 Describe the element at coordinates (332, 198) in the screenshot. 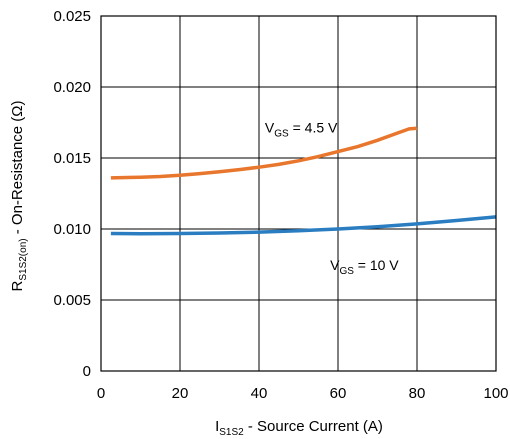

I see `annotations: VGS = 4.5 V VGS = 10 V` at that location.